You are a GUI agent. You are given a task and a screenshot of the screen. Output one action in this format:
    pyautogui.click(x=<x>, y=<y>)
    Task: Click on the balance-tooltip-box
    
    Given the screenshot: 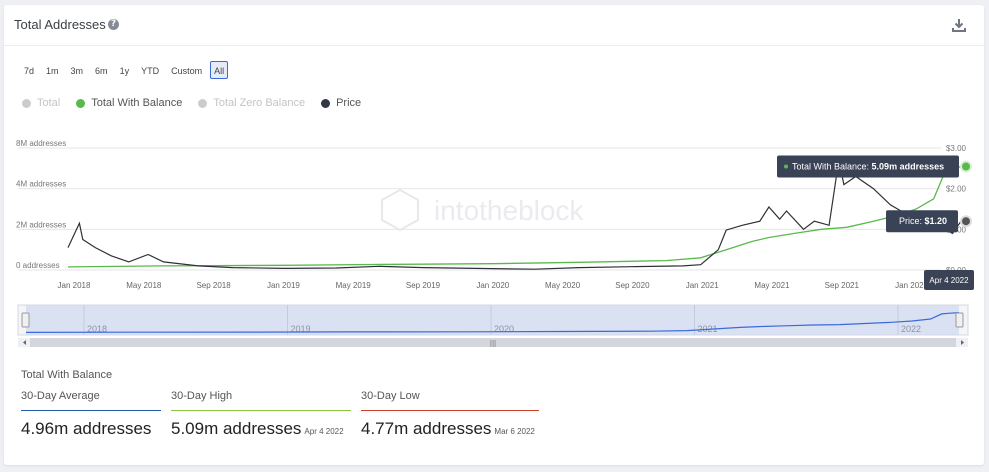 What is the action you would take?
    pyautogui.click(x=868, y=166)
    